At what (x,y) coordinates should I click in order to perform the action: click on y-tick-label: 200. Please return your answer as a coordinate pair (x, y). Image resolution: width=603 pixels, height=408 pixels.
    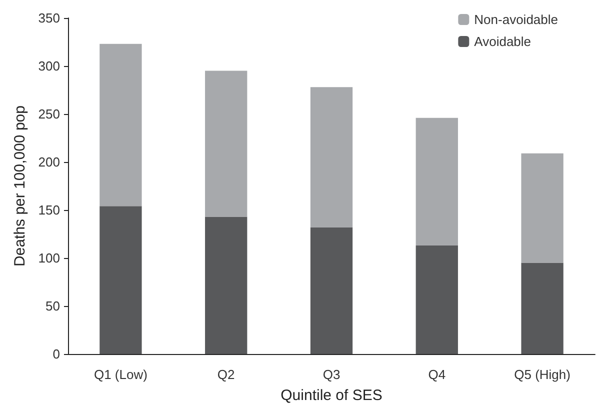
    Looking at the image, I should click on (49, 162).